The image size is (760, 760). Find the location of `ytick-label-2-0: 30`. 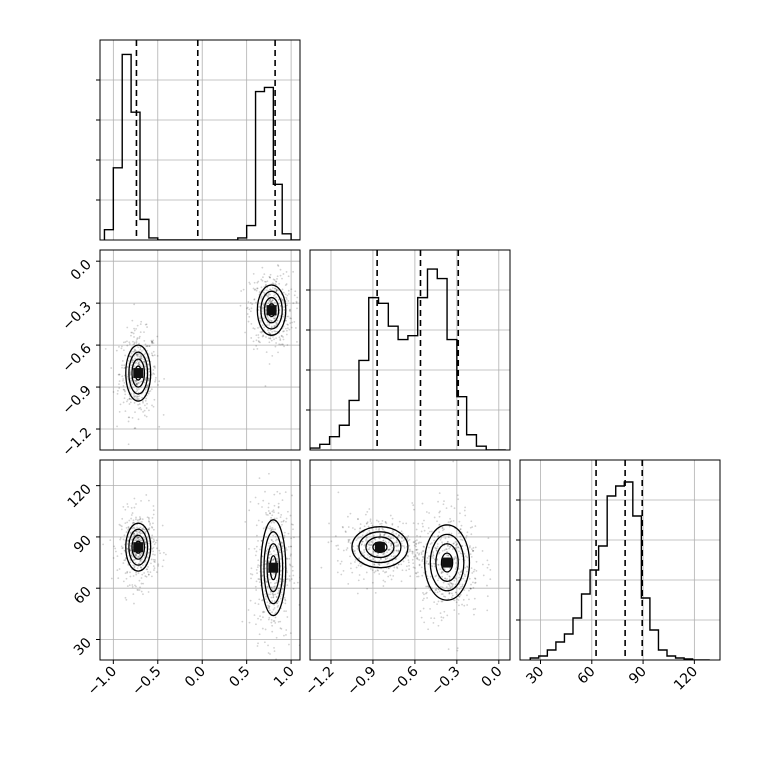

ytick-label-2-0: 30 is located at coordinates (83, 647).